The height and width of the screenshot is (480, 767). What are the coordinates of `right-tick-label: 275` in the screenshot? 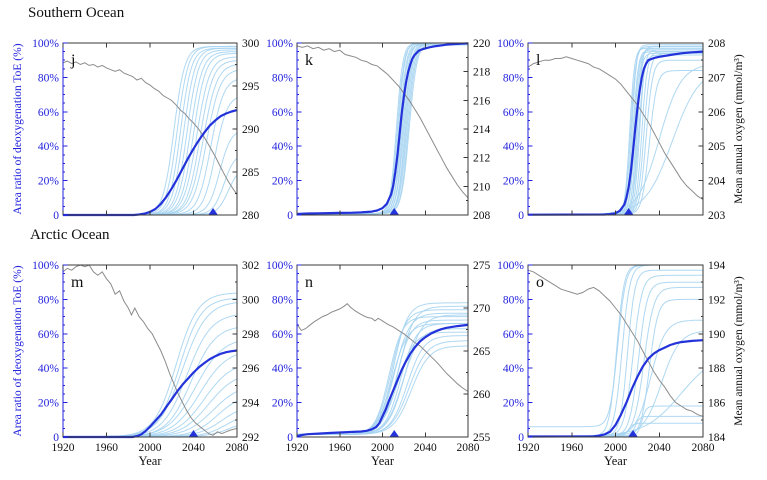 It's located at (482, 266).